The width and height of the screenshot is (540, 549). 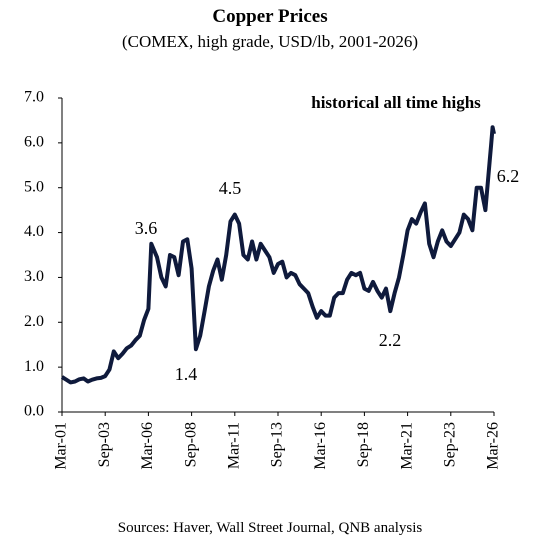 What do you see at coordinates (34, 366) in the screenshot?
I see `y-tick-label: 1.0` at bounding box center [34, 366].